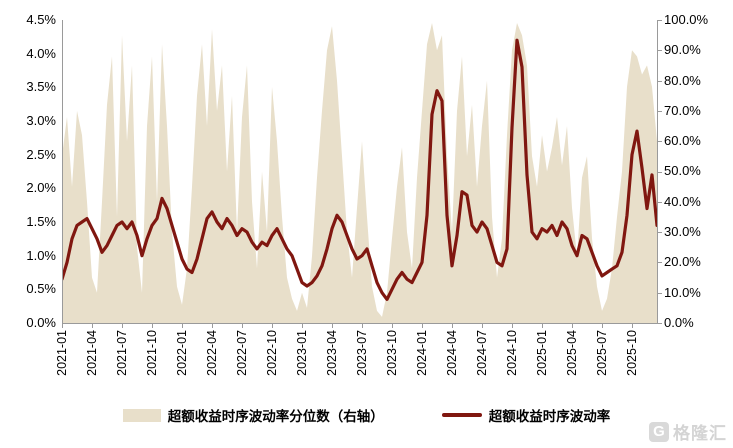  I want to click on x-axis-tick-label: 2021-07, so click(122, 353).